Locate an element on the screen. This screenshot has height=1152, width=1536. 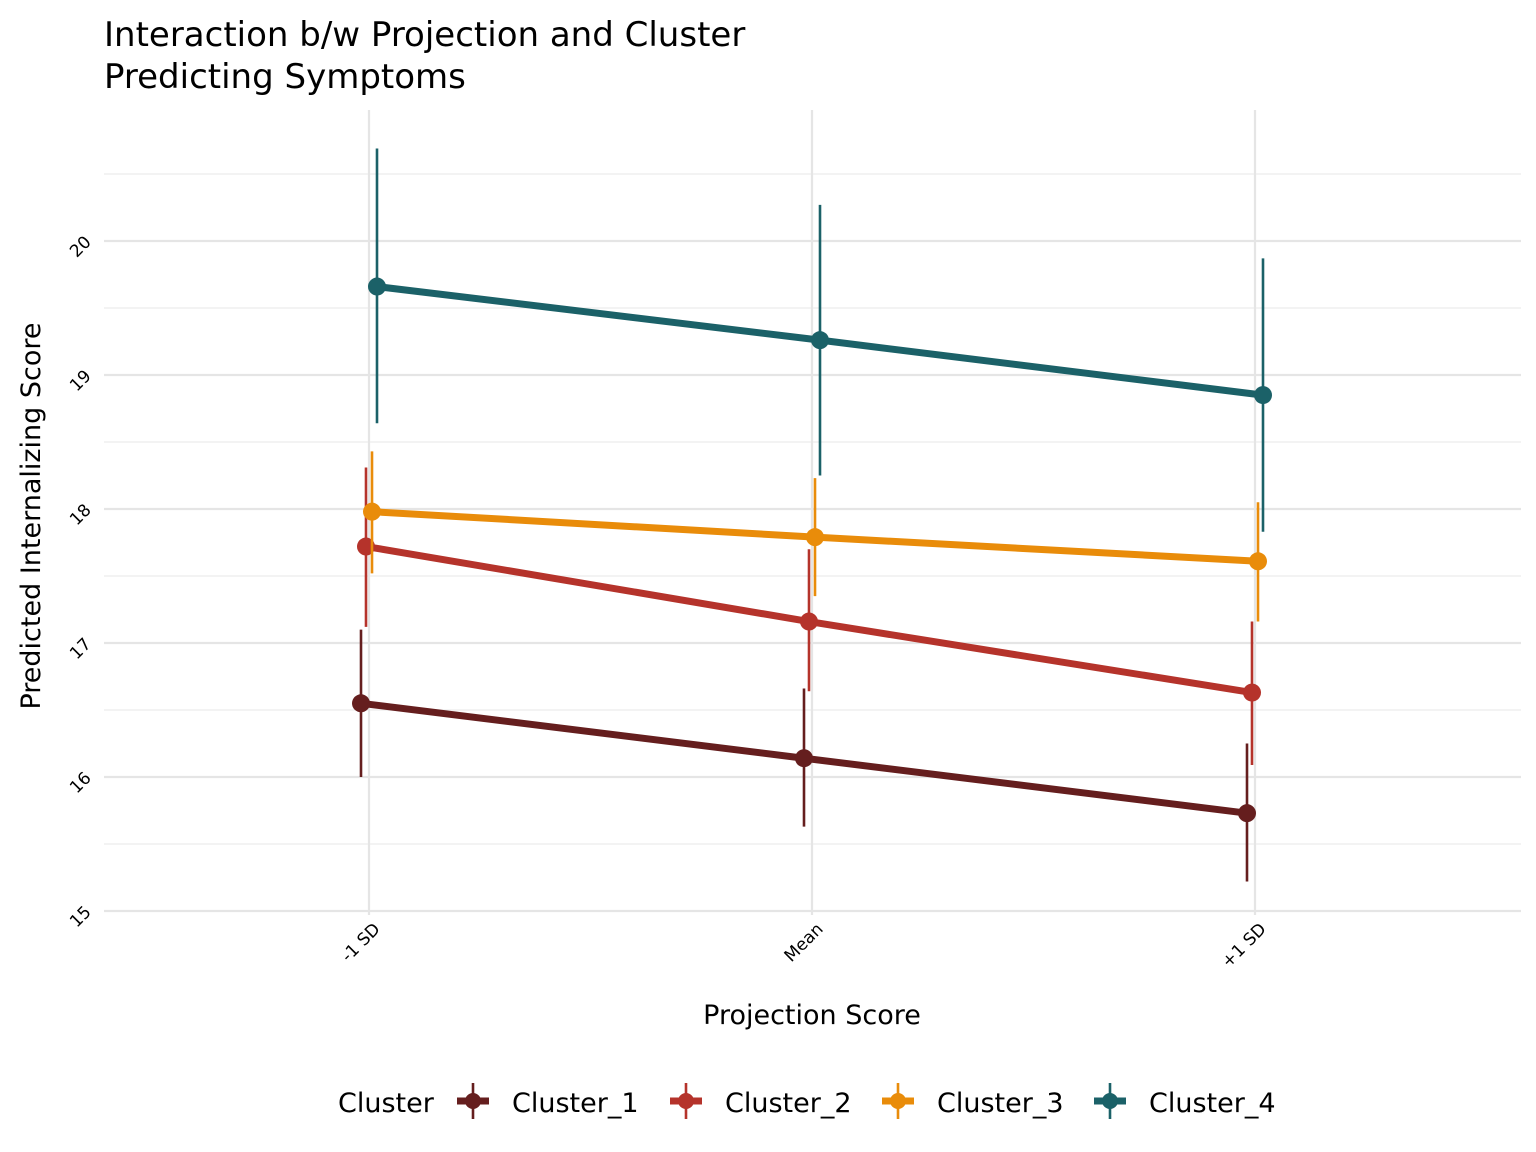
y-tick-label: 16 is located at coordinates (80, 782).